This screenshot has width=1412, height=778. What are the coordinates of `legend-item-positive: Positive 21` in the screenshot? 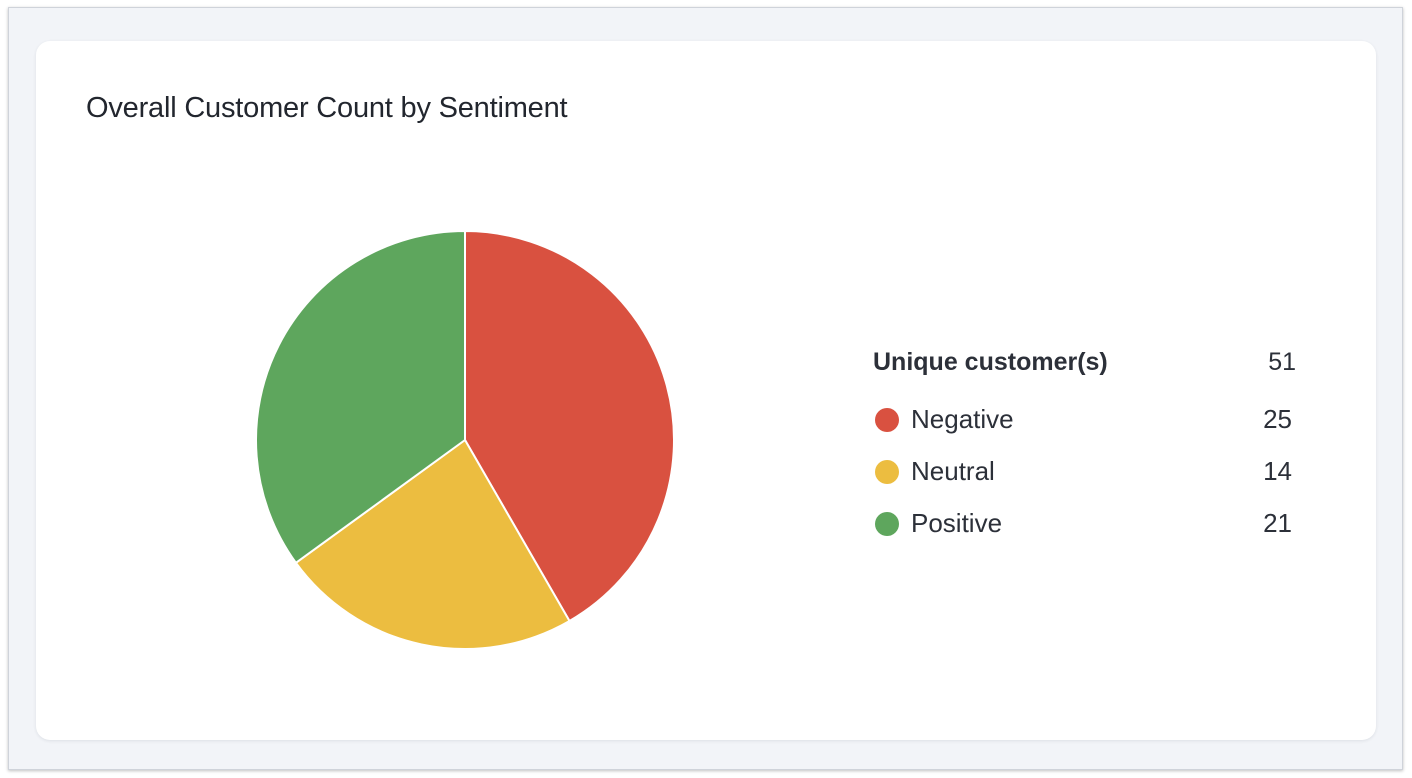 It's located at (1085, 520).